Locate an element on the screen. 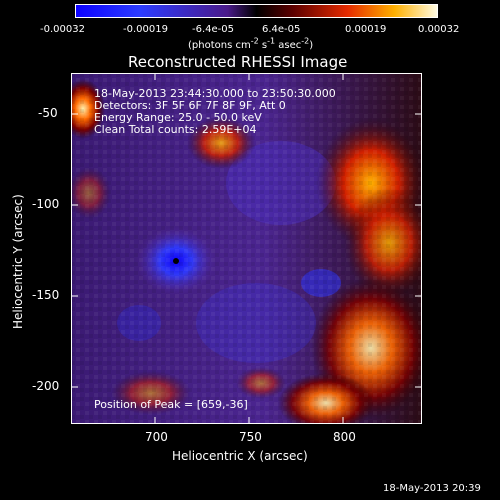  colorbar-tick-5: 0.00019 is located at coordinates (366, 29).